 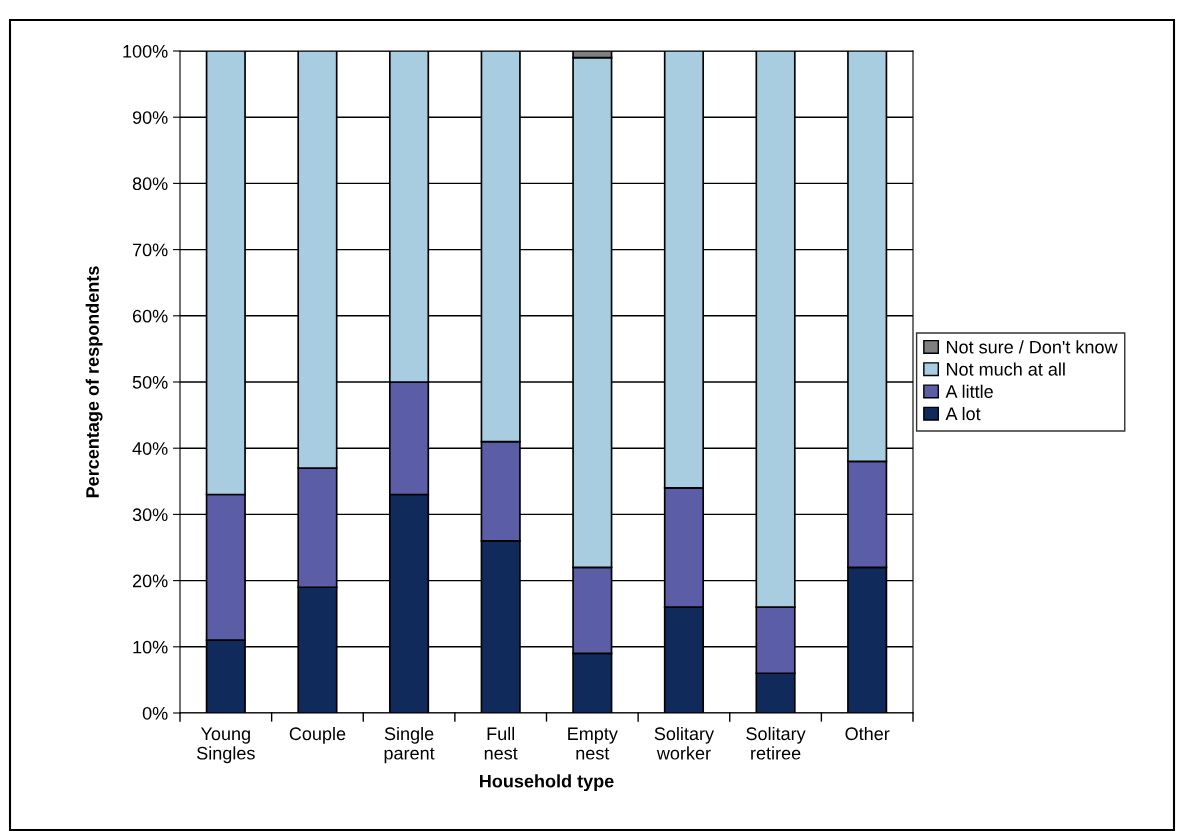 What do you see at coordinates (1005, 369) in the screenshot?
I see `legend-label: Not much at all` at bounding box center [1005, 369].